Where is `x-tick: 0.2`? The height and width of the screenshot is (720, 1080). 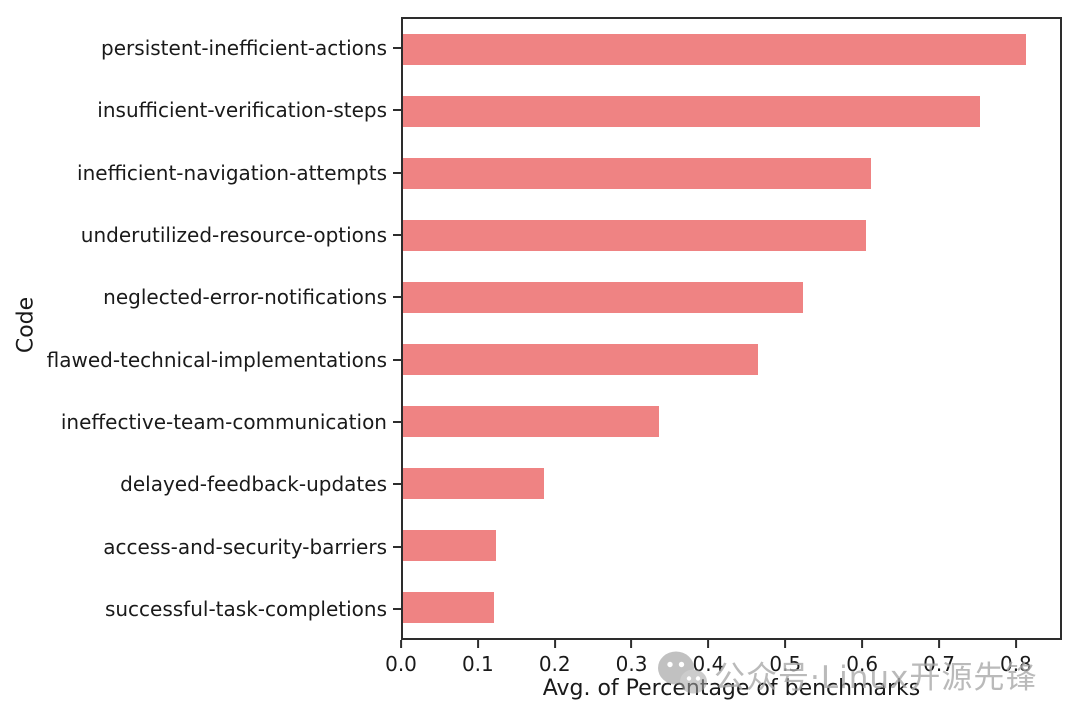
x-tick: 0.2 is located at coordinates (555, 658).